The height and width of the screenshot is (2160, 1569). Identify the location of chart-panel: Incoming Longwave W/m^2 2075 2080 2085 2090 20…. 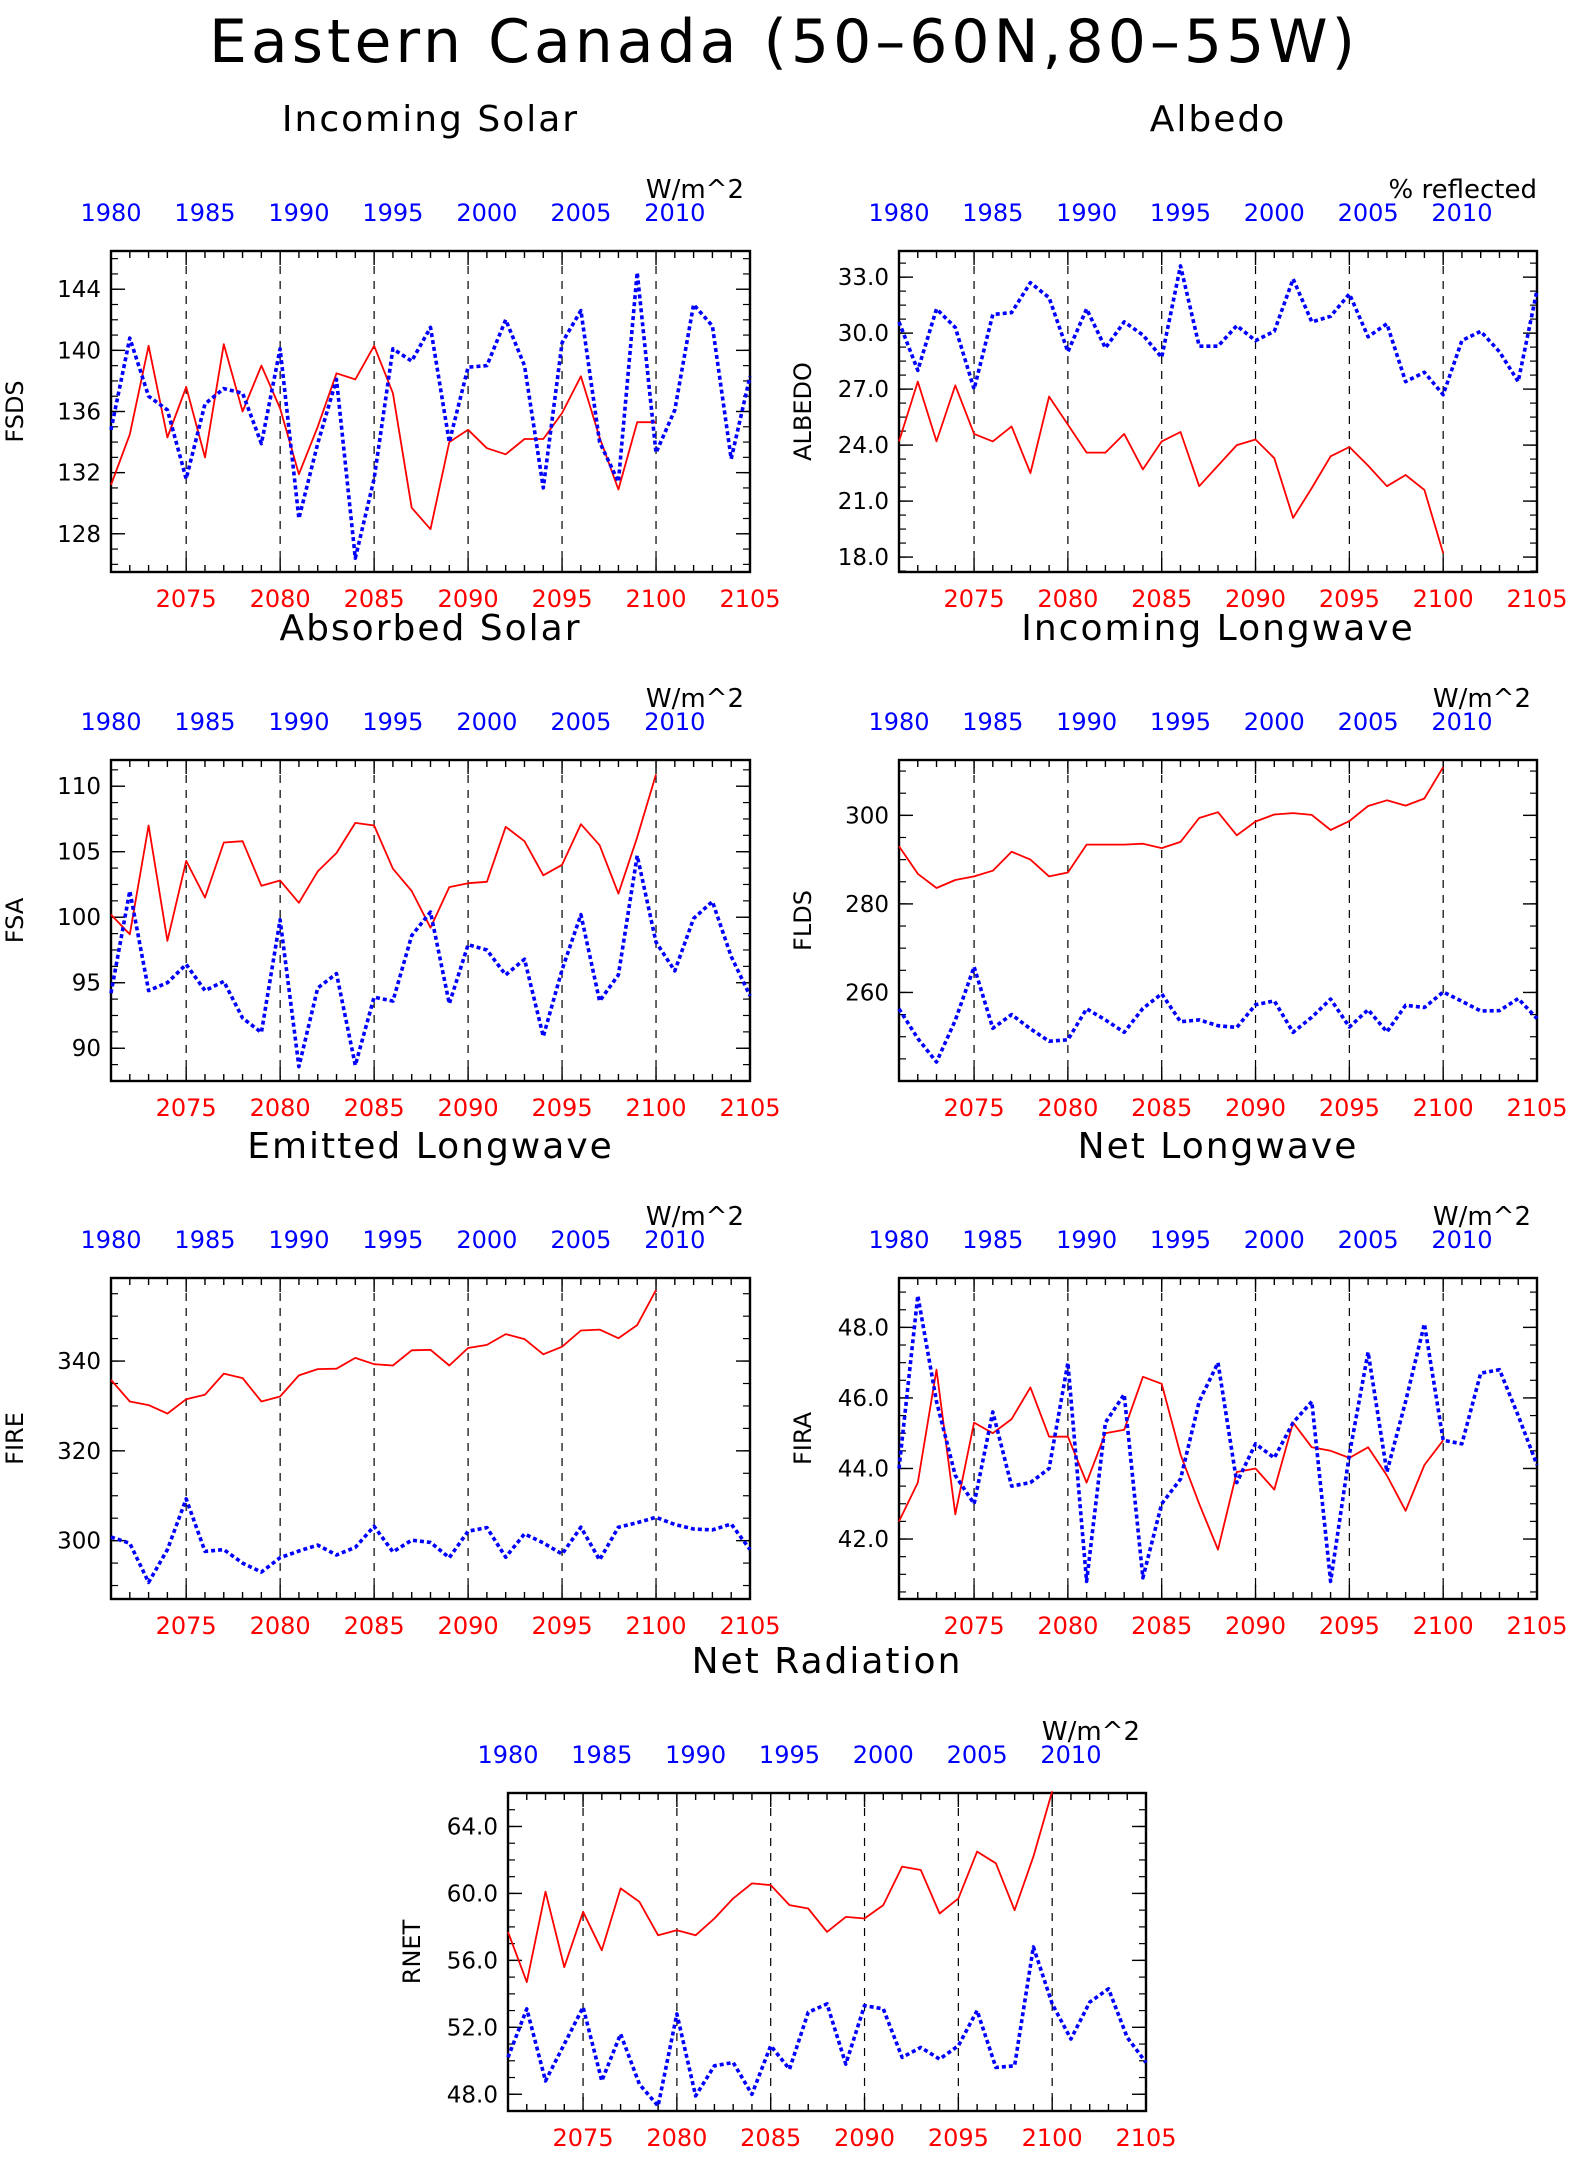
(1178, 865).